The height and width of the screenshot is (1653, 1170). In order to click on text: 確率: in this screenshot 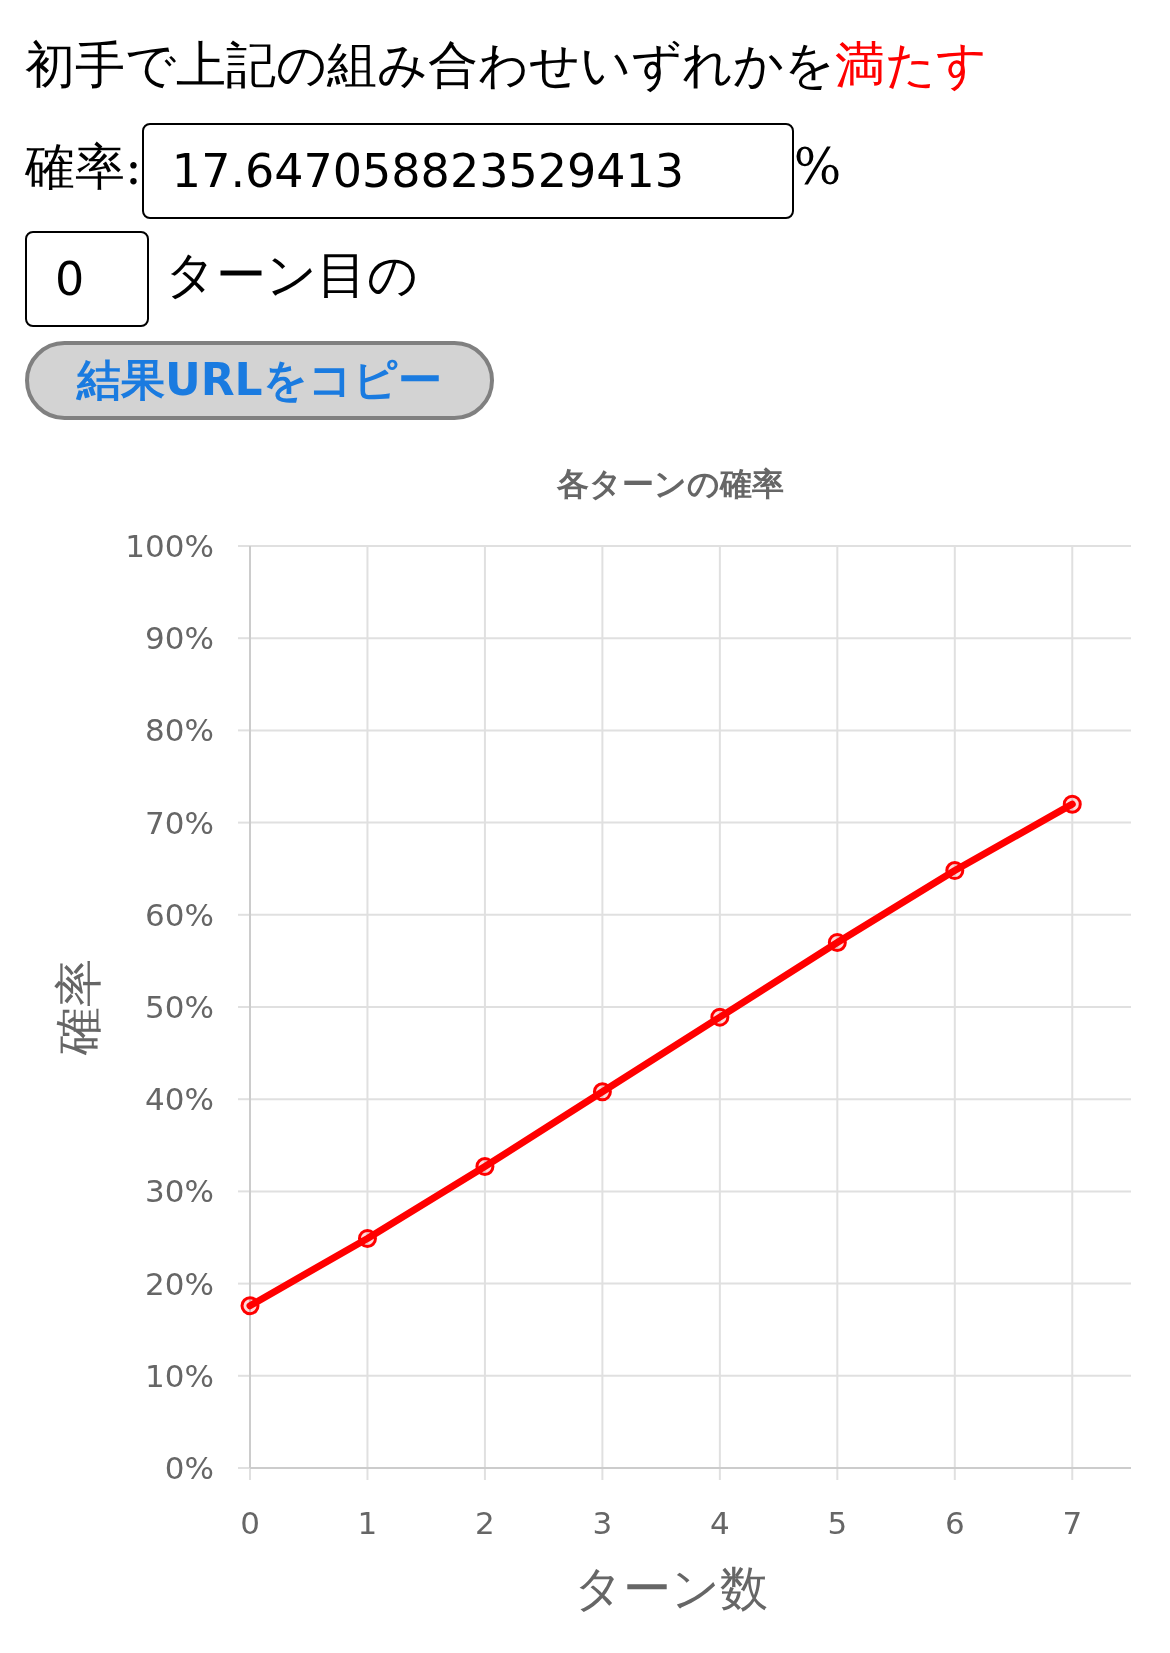, I will do `click(83, 167)`.